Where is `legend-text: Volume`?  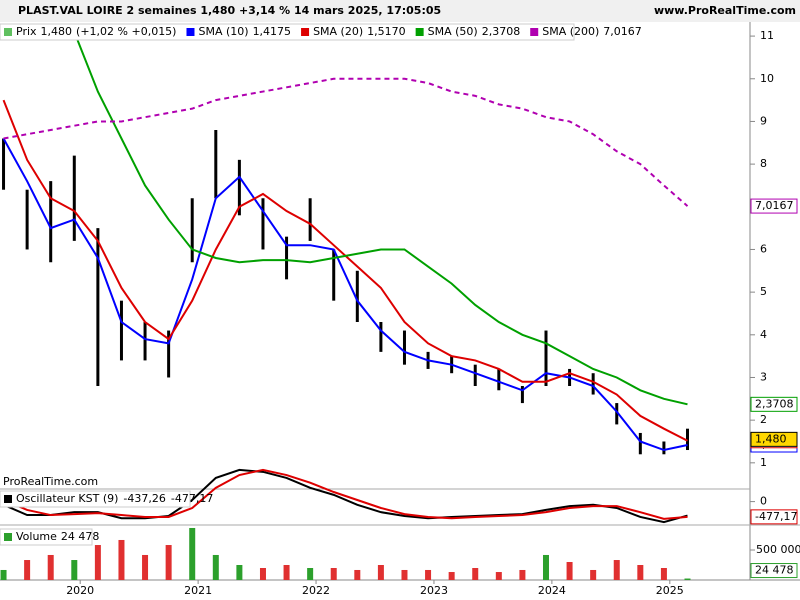
legend-text: Volume is located at coordinates (36, 536).